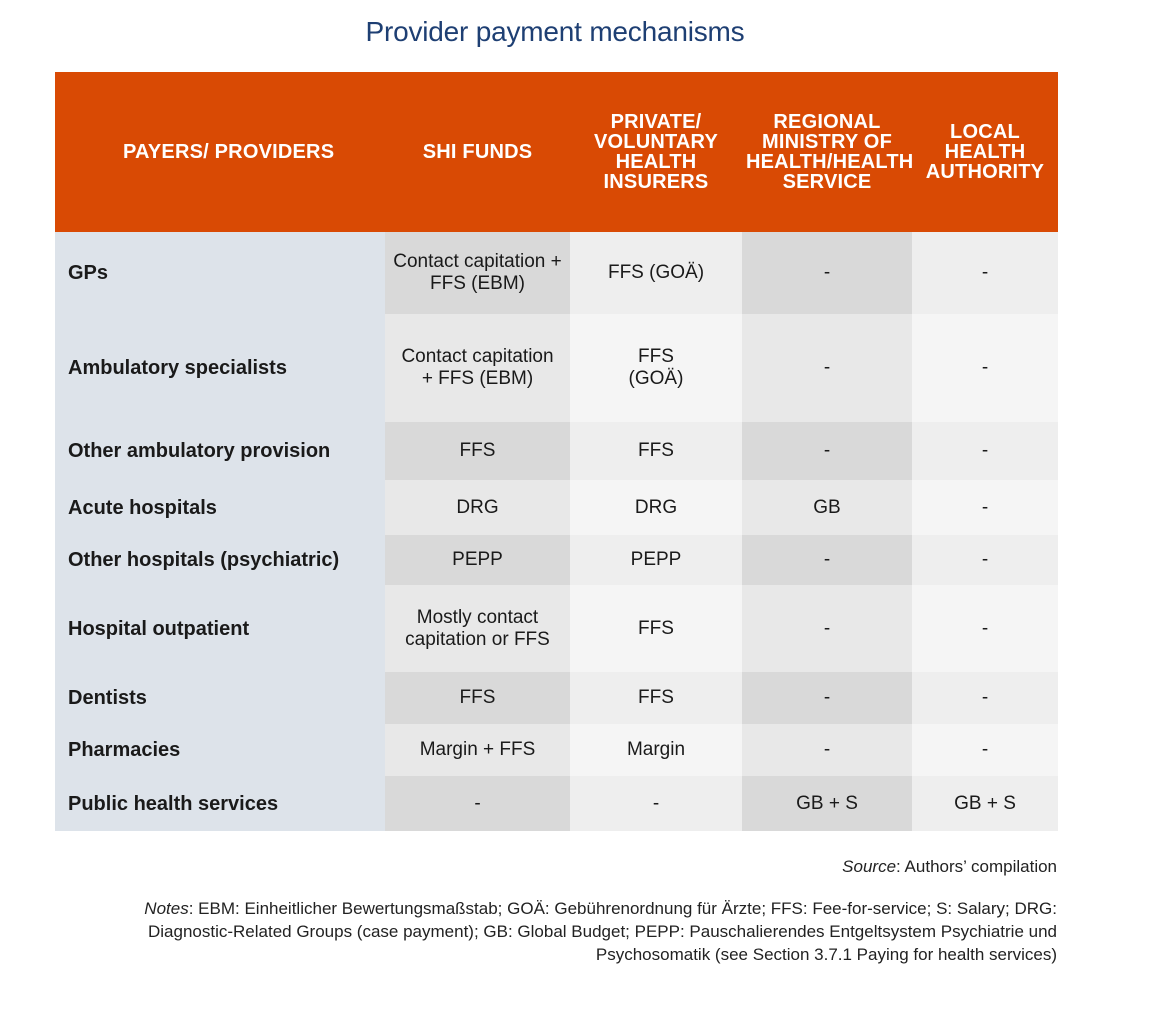 This screenshot has width=1155, height=1010. Describe the element at coordinates (220, 628) in the screenshot. I see `row-label: Hospital outpatient` at that location.